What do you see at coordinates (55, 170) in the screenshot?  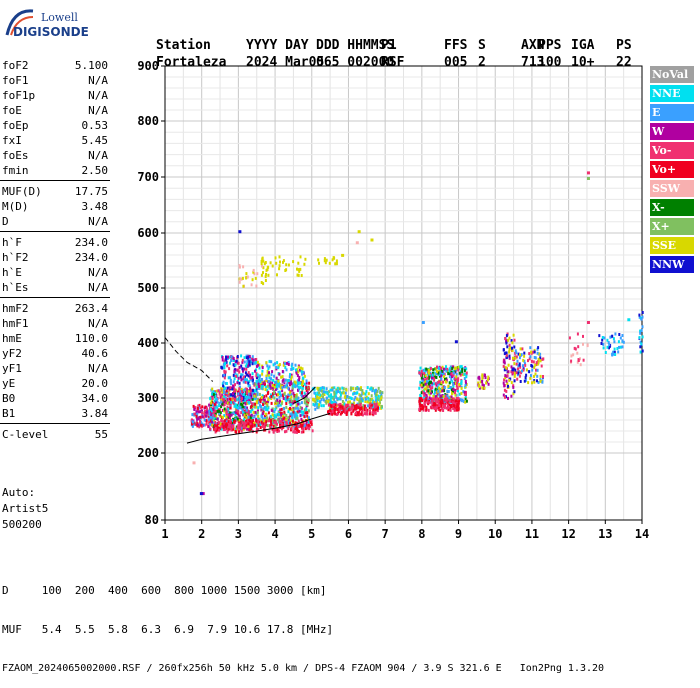 I see `param-row: fmin 2.50` at bounding box center [55, 170].